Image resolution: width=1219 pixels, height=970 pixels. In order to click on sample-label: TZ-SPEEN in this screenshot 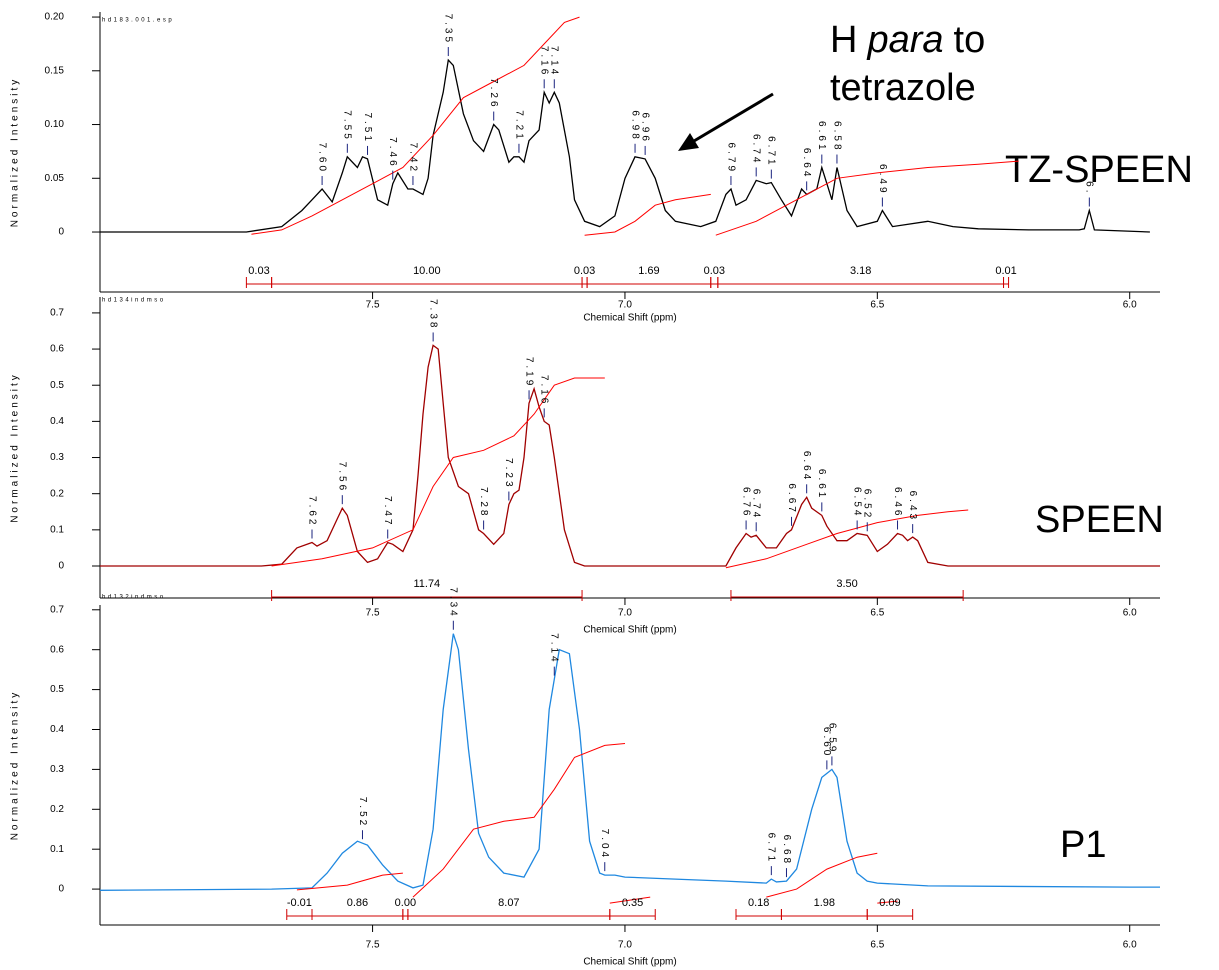, I will do `click(1099, 170)`.